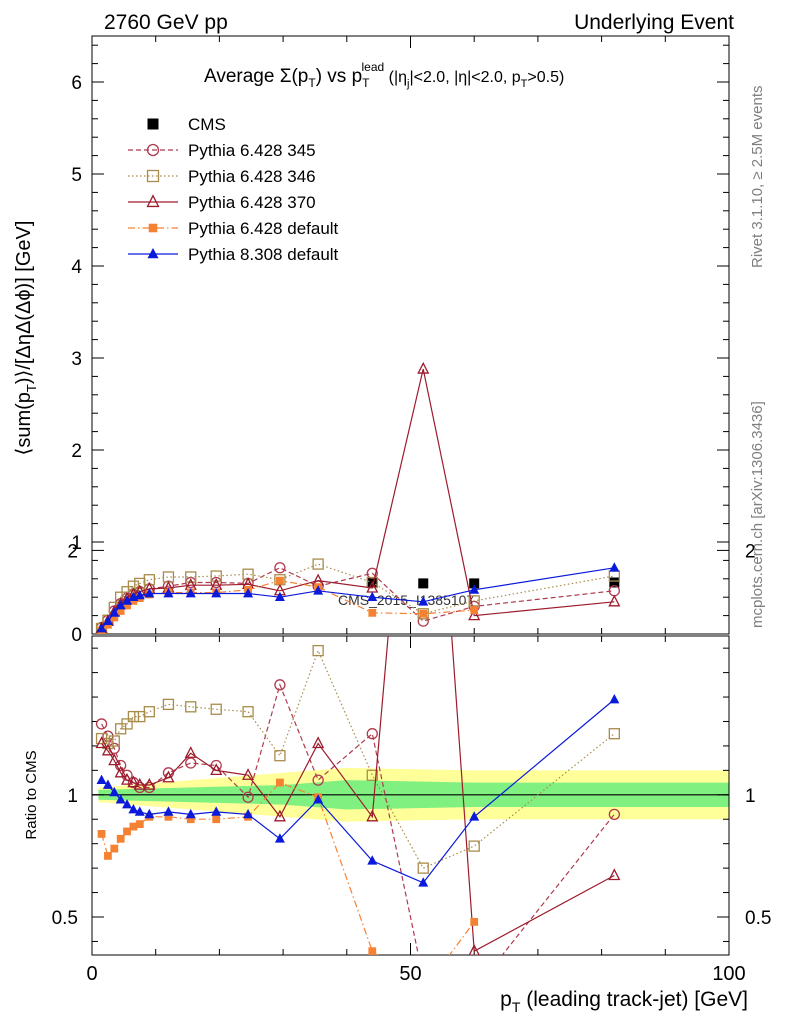 The image size is (786, 1024). Describe the element at coordinates (76, 359) in the screenshot. I see `main-ytick-label-3: 3` at that location.